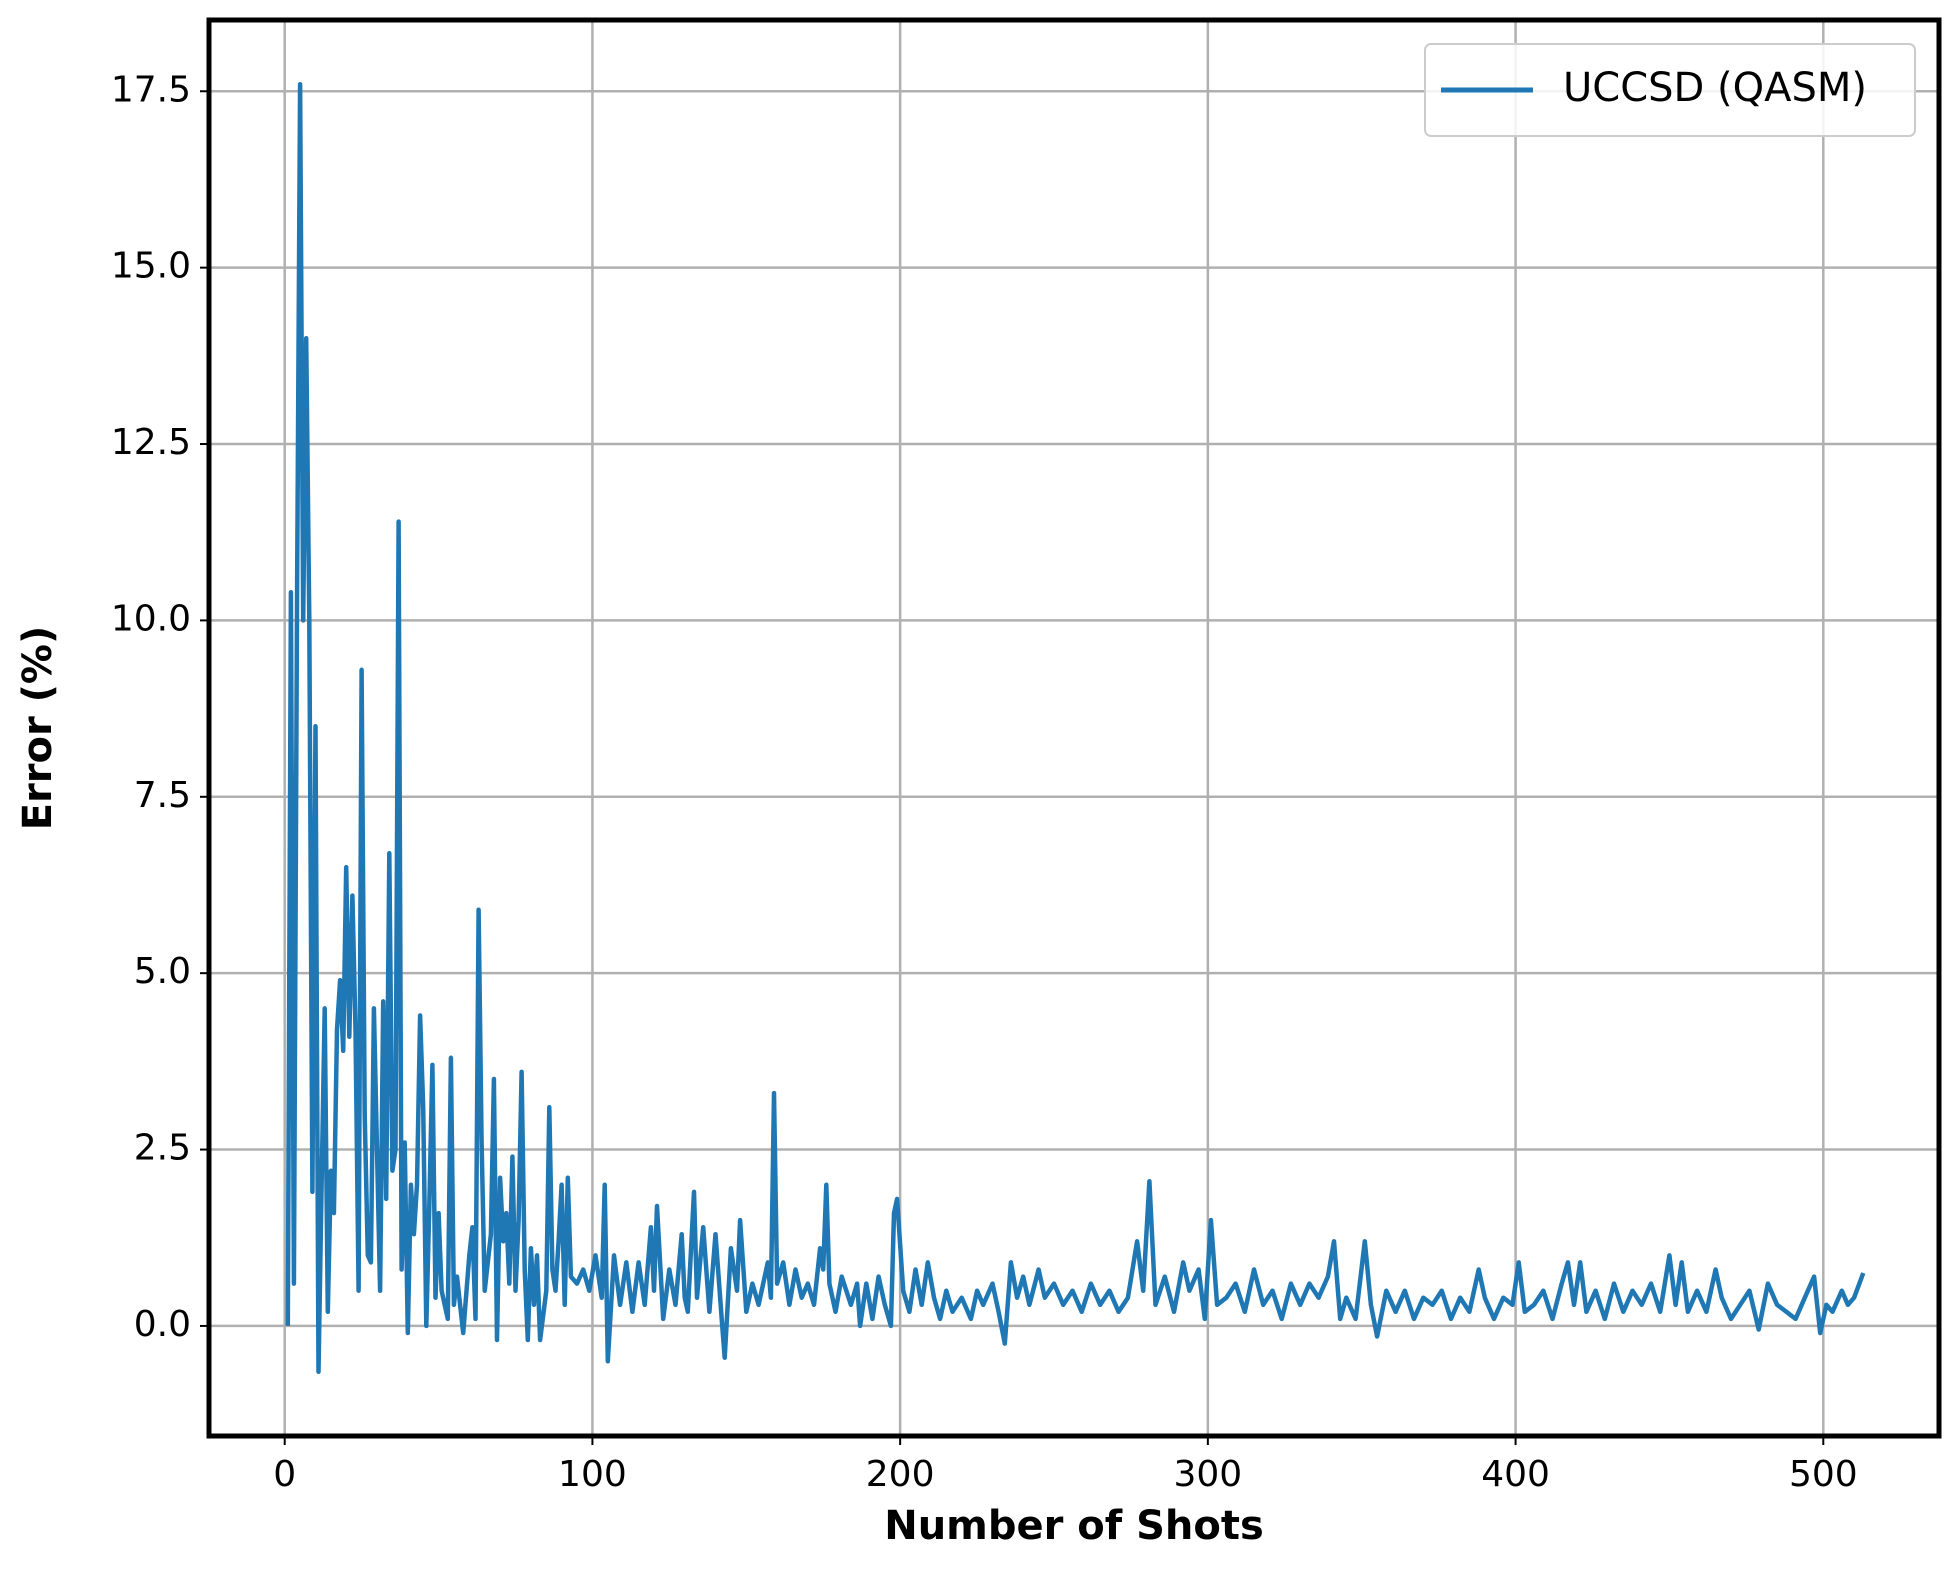  What do you see at coordinates (151, 442) in the screenshot?
I see `y-tick-label: 12.5` at bounding box center [151, 442].